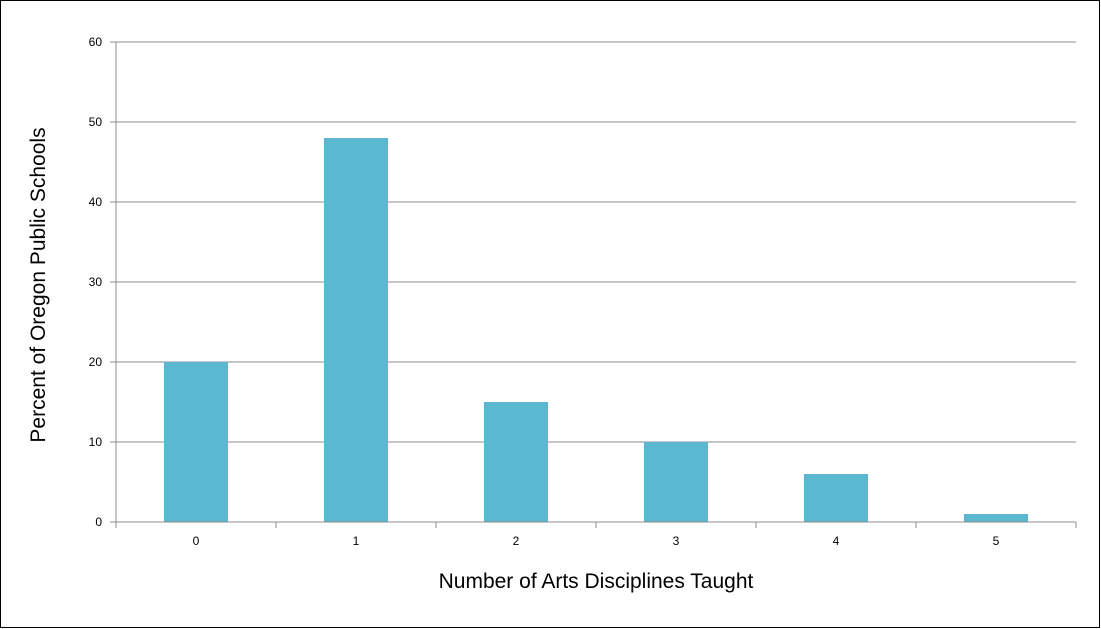 The width and height of the screenshot is (1101, 629). Describe the element at coordinates (96, 362) in the screenshot. I see `y-tick-label: 20` at that location.